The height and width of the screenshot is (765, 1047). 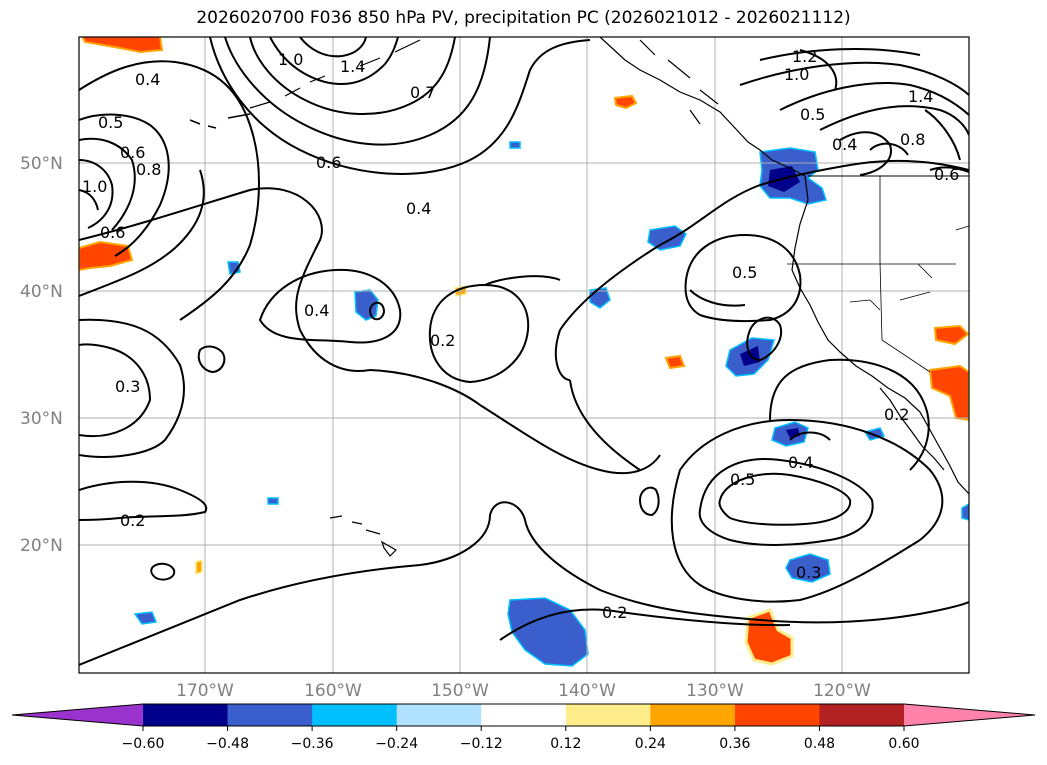 What do you see at coordinates (842, 690) in the screenshot?
I see `lon-label: 120°W` at bounding box center [842, 690].